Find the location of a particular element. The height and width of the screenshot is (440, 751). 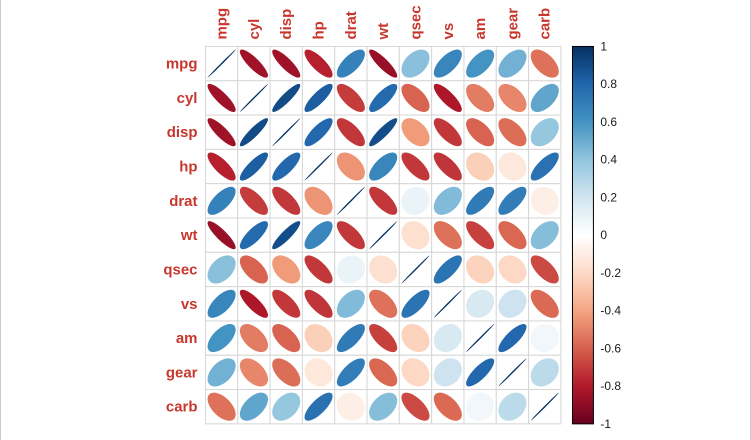

corr-ellipse-drat-disp is located at coordinates (286, 200).